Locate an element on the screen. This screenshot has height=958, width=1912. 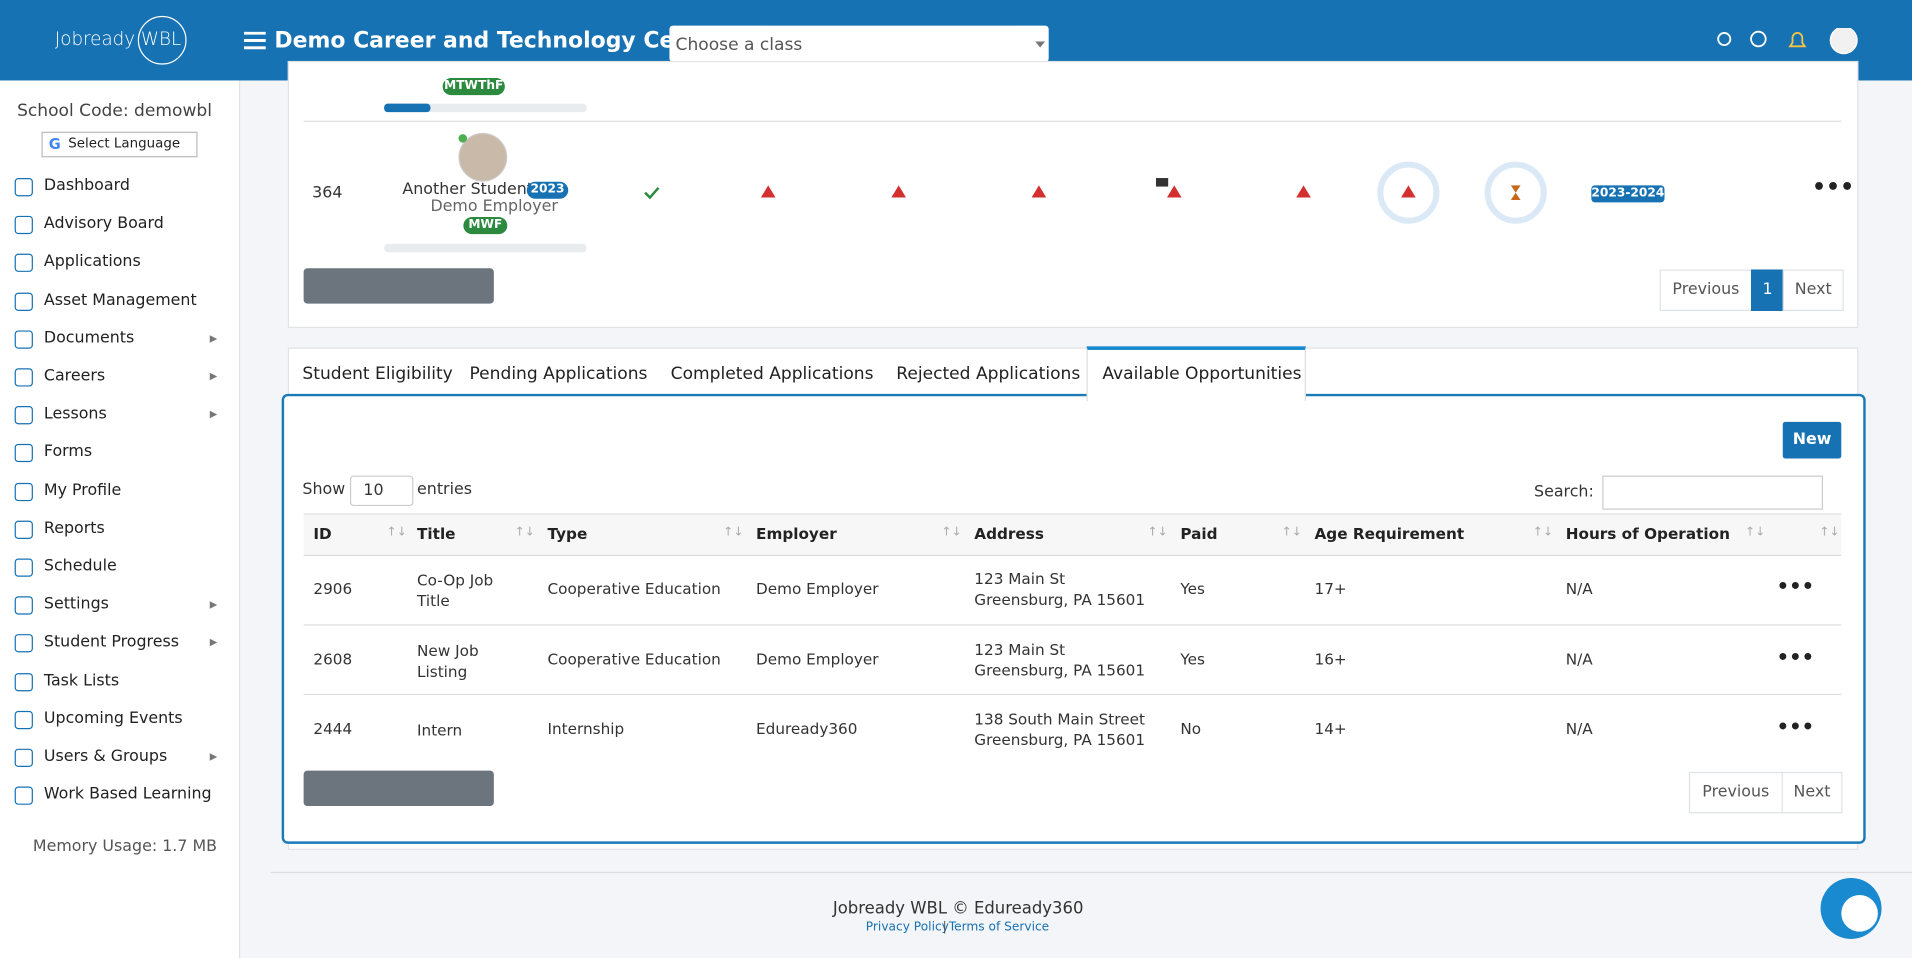
tab: Pending Applications is located at coordinates (558, 374).